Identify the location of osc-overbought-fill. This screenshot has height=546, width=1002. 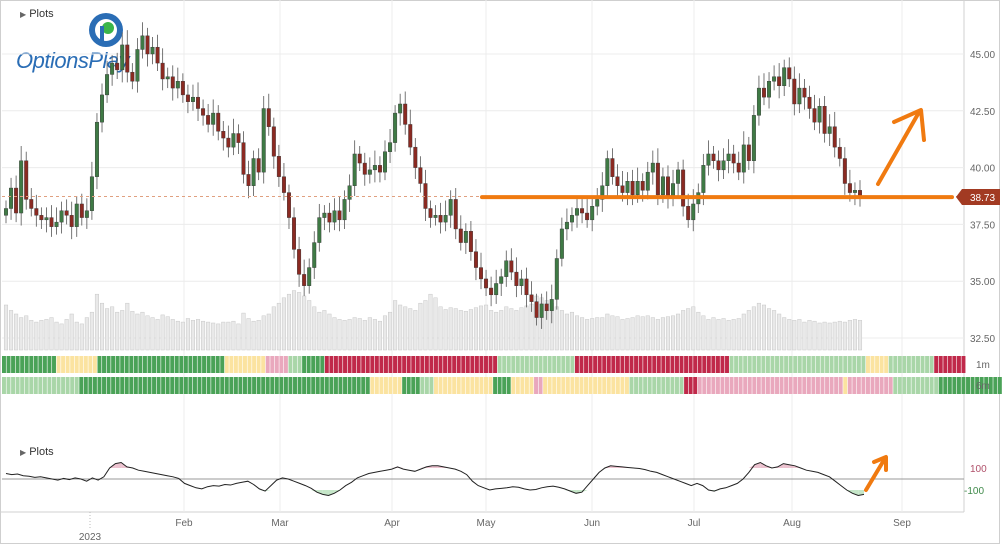
(118, 465).